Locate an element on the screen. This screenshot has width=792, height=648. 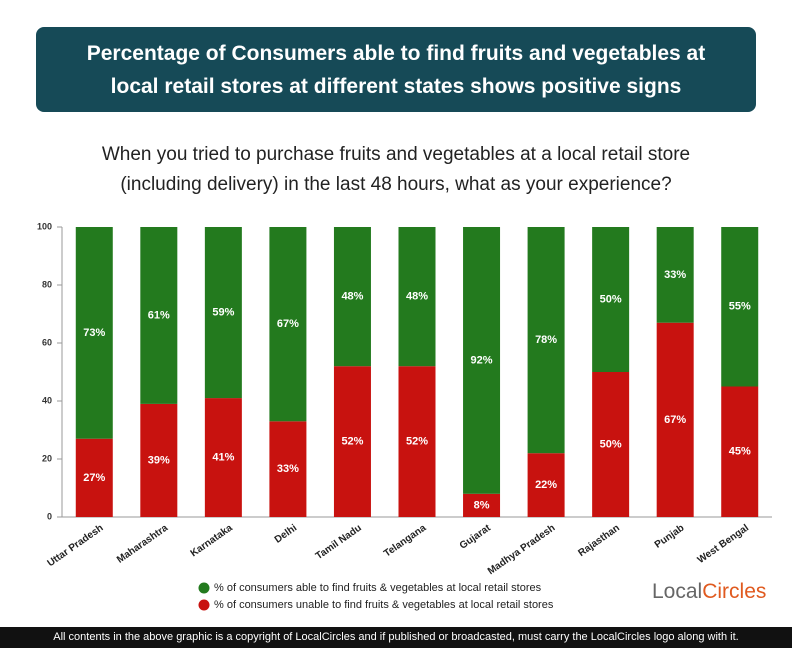
value-label: 55% is located at coordinates (740, 307).